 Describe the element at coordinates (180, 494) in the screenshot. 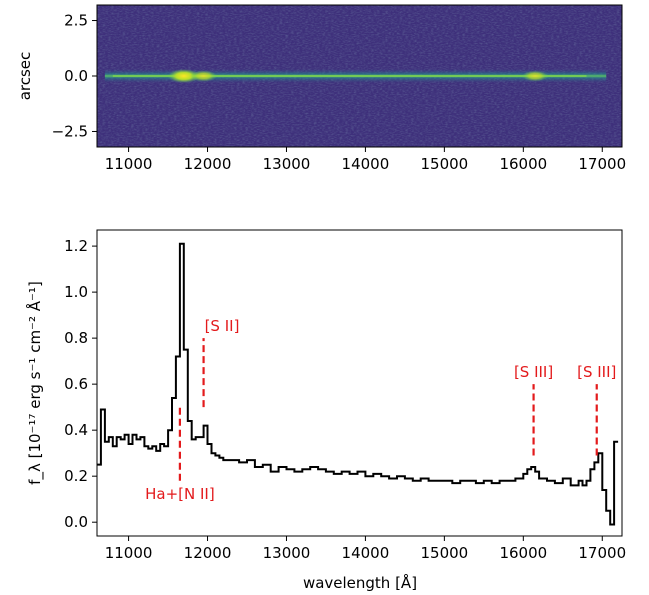

I see `line-label-0: Ha+[N II]` at that location.